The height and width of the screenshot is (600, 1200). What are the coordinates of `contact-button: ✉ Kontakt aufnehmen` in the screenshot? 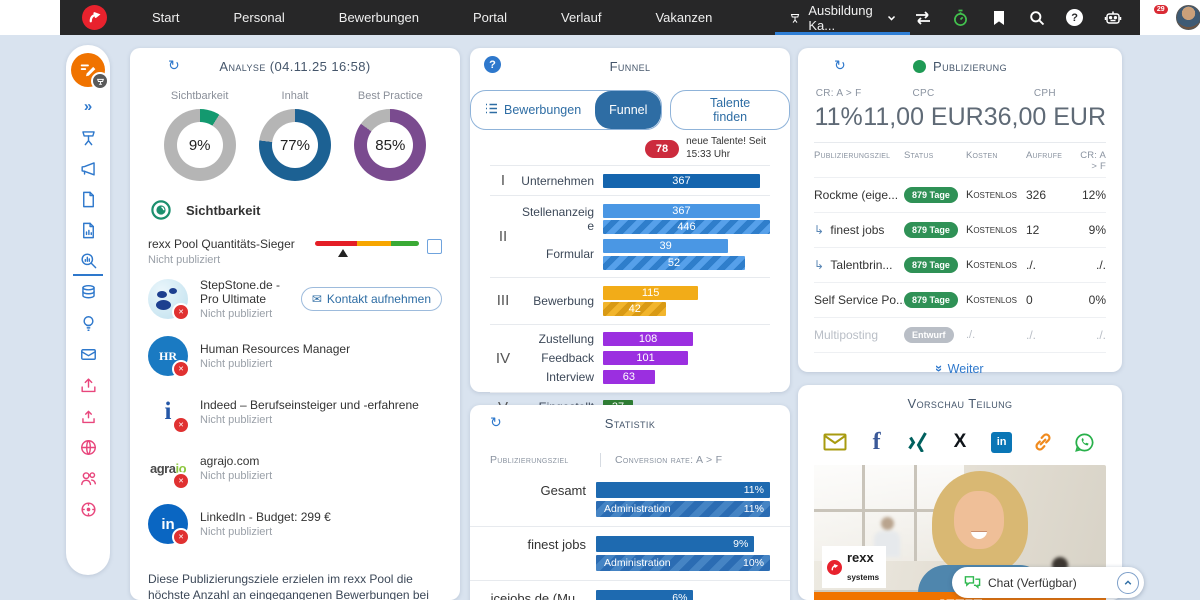 It's located at (371, 299).